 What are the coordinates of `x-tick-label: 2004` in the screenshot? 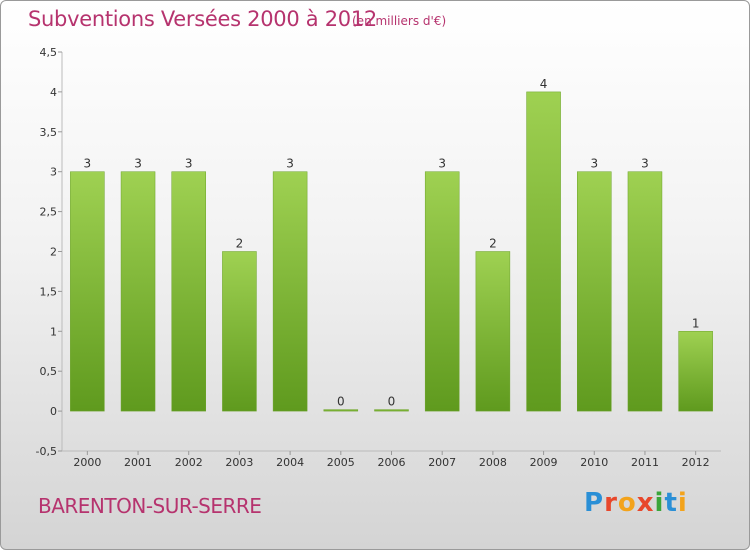 It's located at (290, 462).